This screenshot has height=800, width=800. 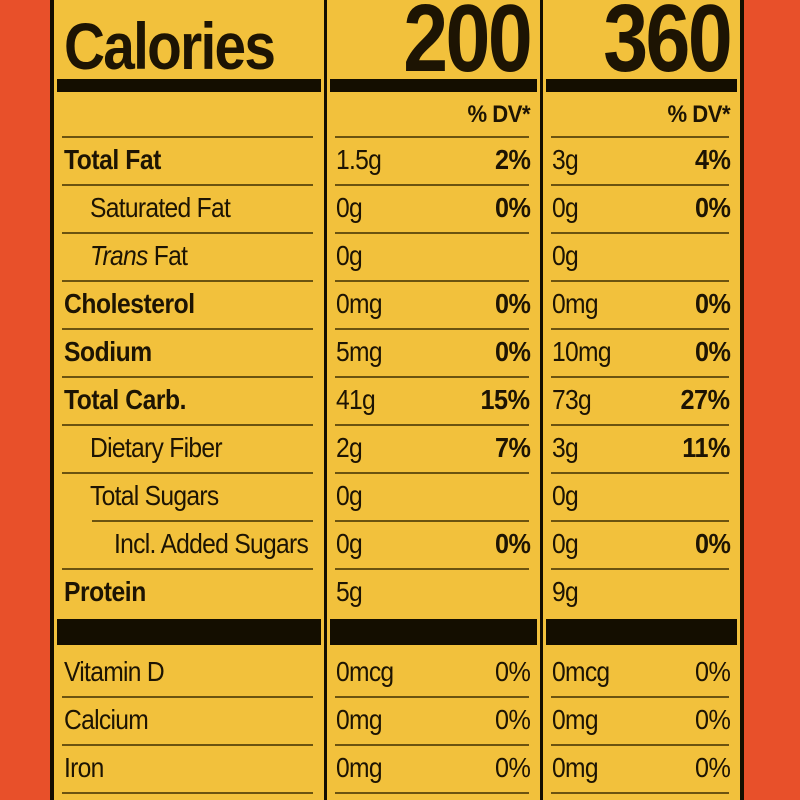 I want to click on cholesterol-serving2-values: 0mg 0%, so click(x=640, y=304).